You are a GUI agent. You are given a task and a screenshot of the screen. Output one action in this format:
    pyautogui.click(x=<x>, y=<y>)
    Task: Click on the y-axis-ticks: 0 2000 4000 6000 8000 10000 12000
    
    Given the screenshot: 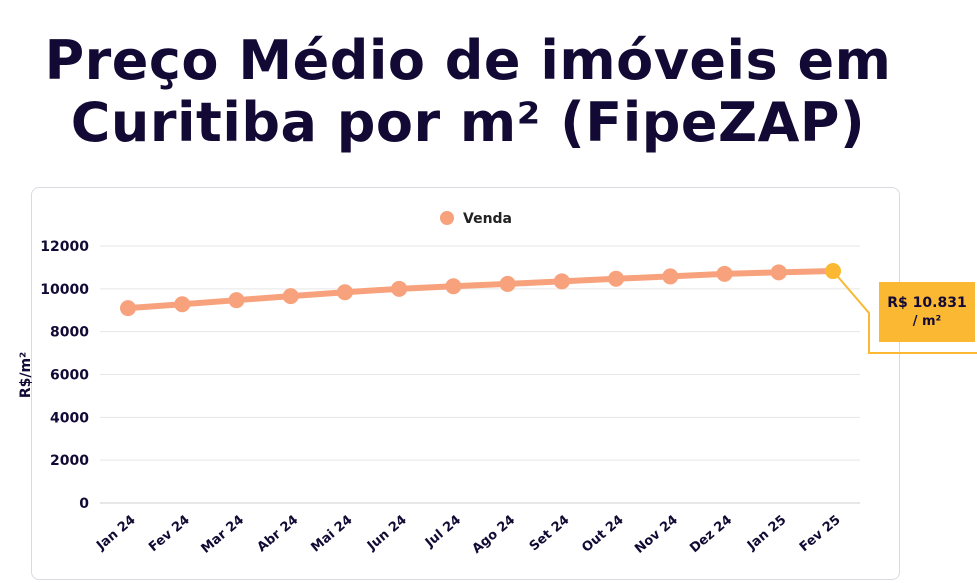 What is the action you would take?
    pyautogui.click(x=64, y=375)
    